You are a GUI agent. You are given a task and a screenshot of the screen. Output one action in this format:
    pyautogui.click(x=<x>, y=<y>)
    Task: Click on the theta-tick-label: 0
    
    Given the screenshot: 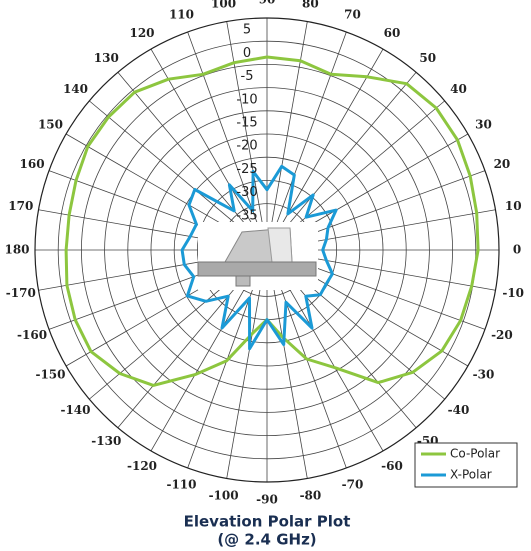 What is the action you would take?
    pyautogui.click(x=517, y=250)
    